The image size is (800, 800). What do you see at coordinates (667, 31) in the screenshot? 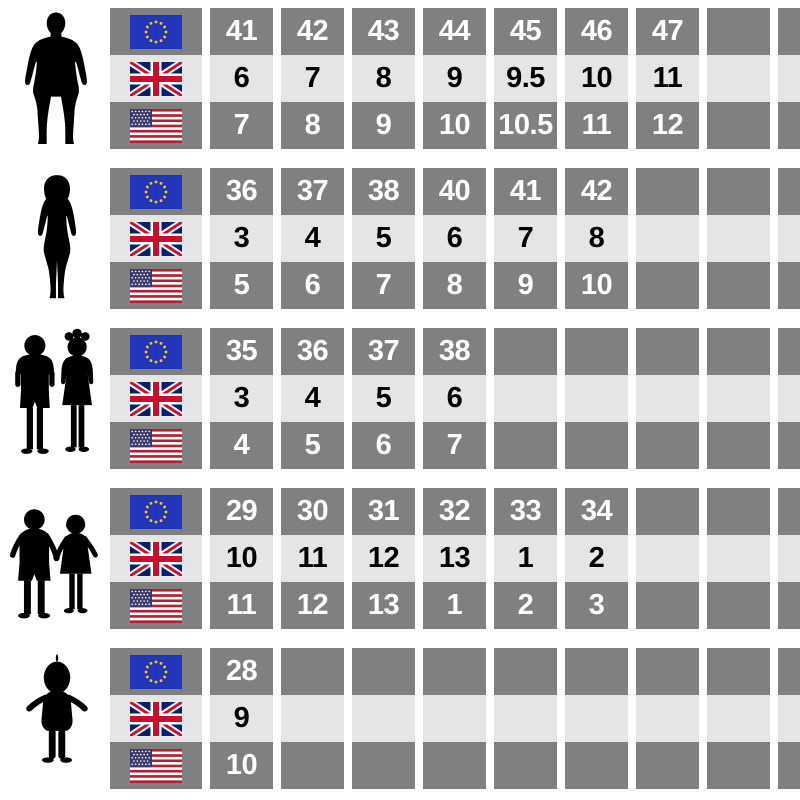
I see `size-value: 47` at bounding box center [667, 31].